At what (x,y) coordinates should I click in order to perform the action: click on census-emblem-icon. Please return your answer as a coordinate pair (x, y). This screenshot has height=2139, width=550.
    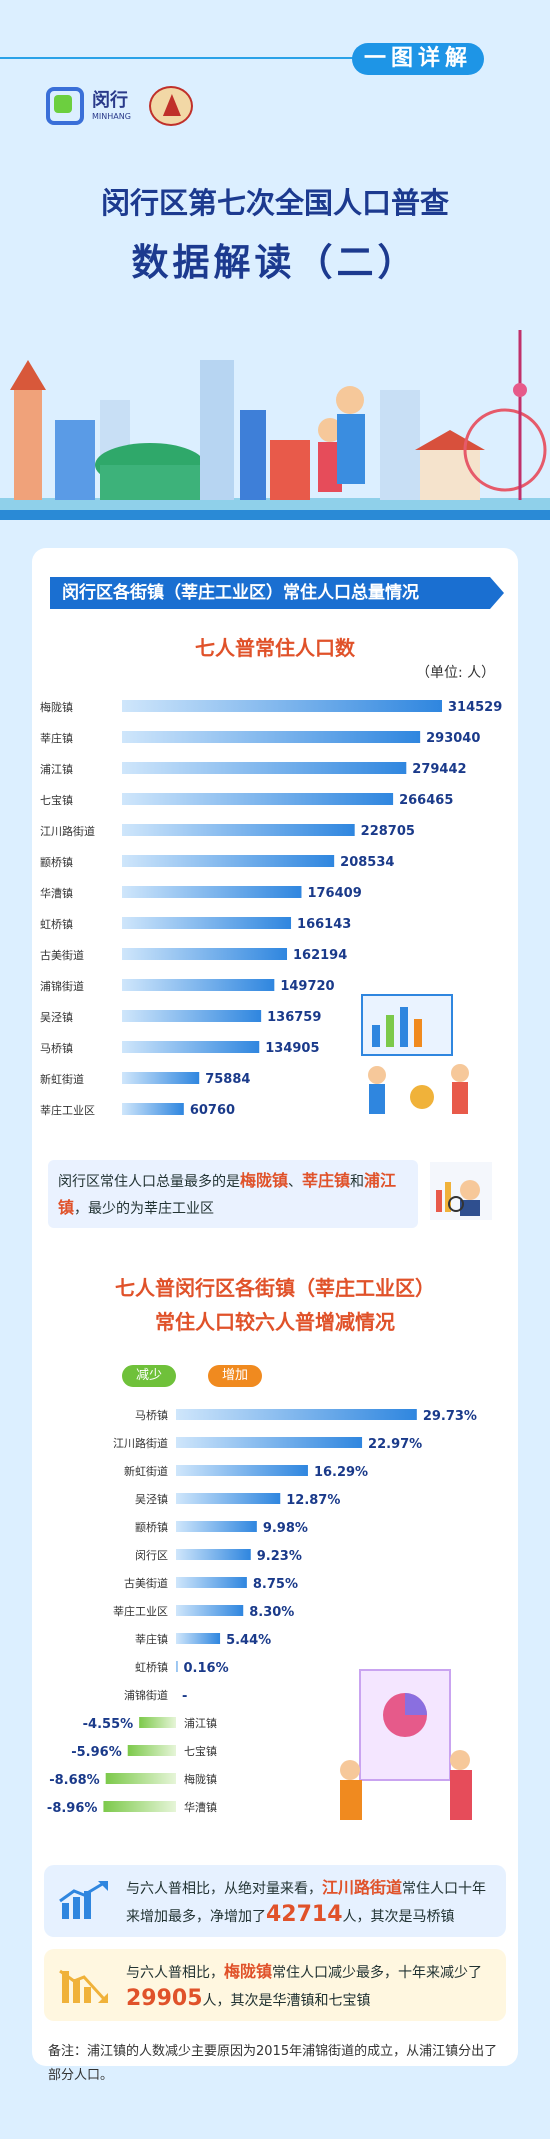
    Looking at the image, I should click on (170, 106).